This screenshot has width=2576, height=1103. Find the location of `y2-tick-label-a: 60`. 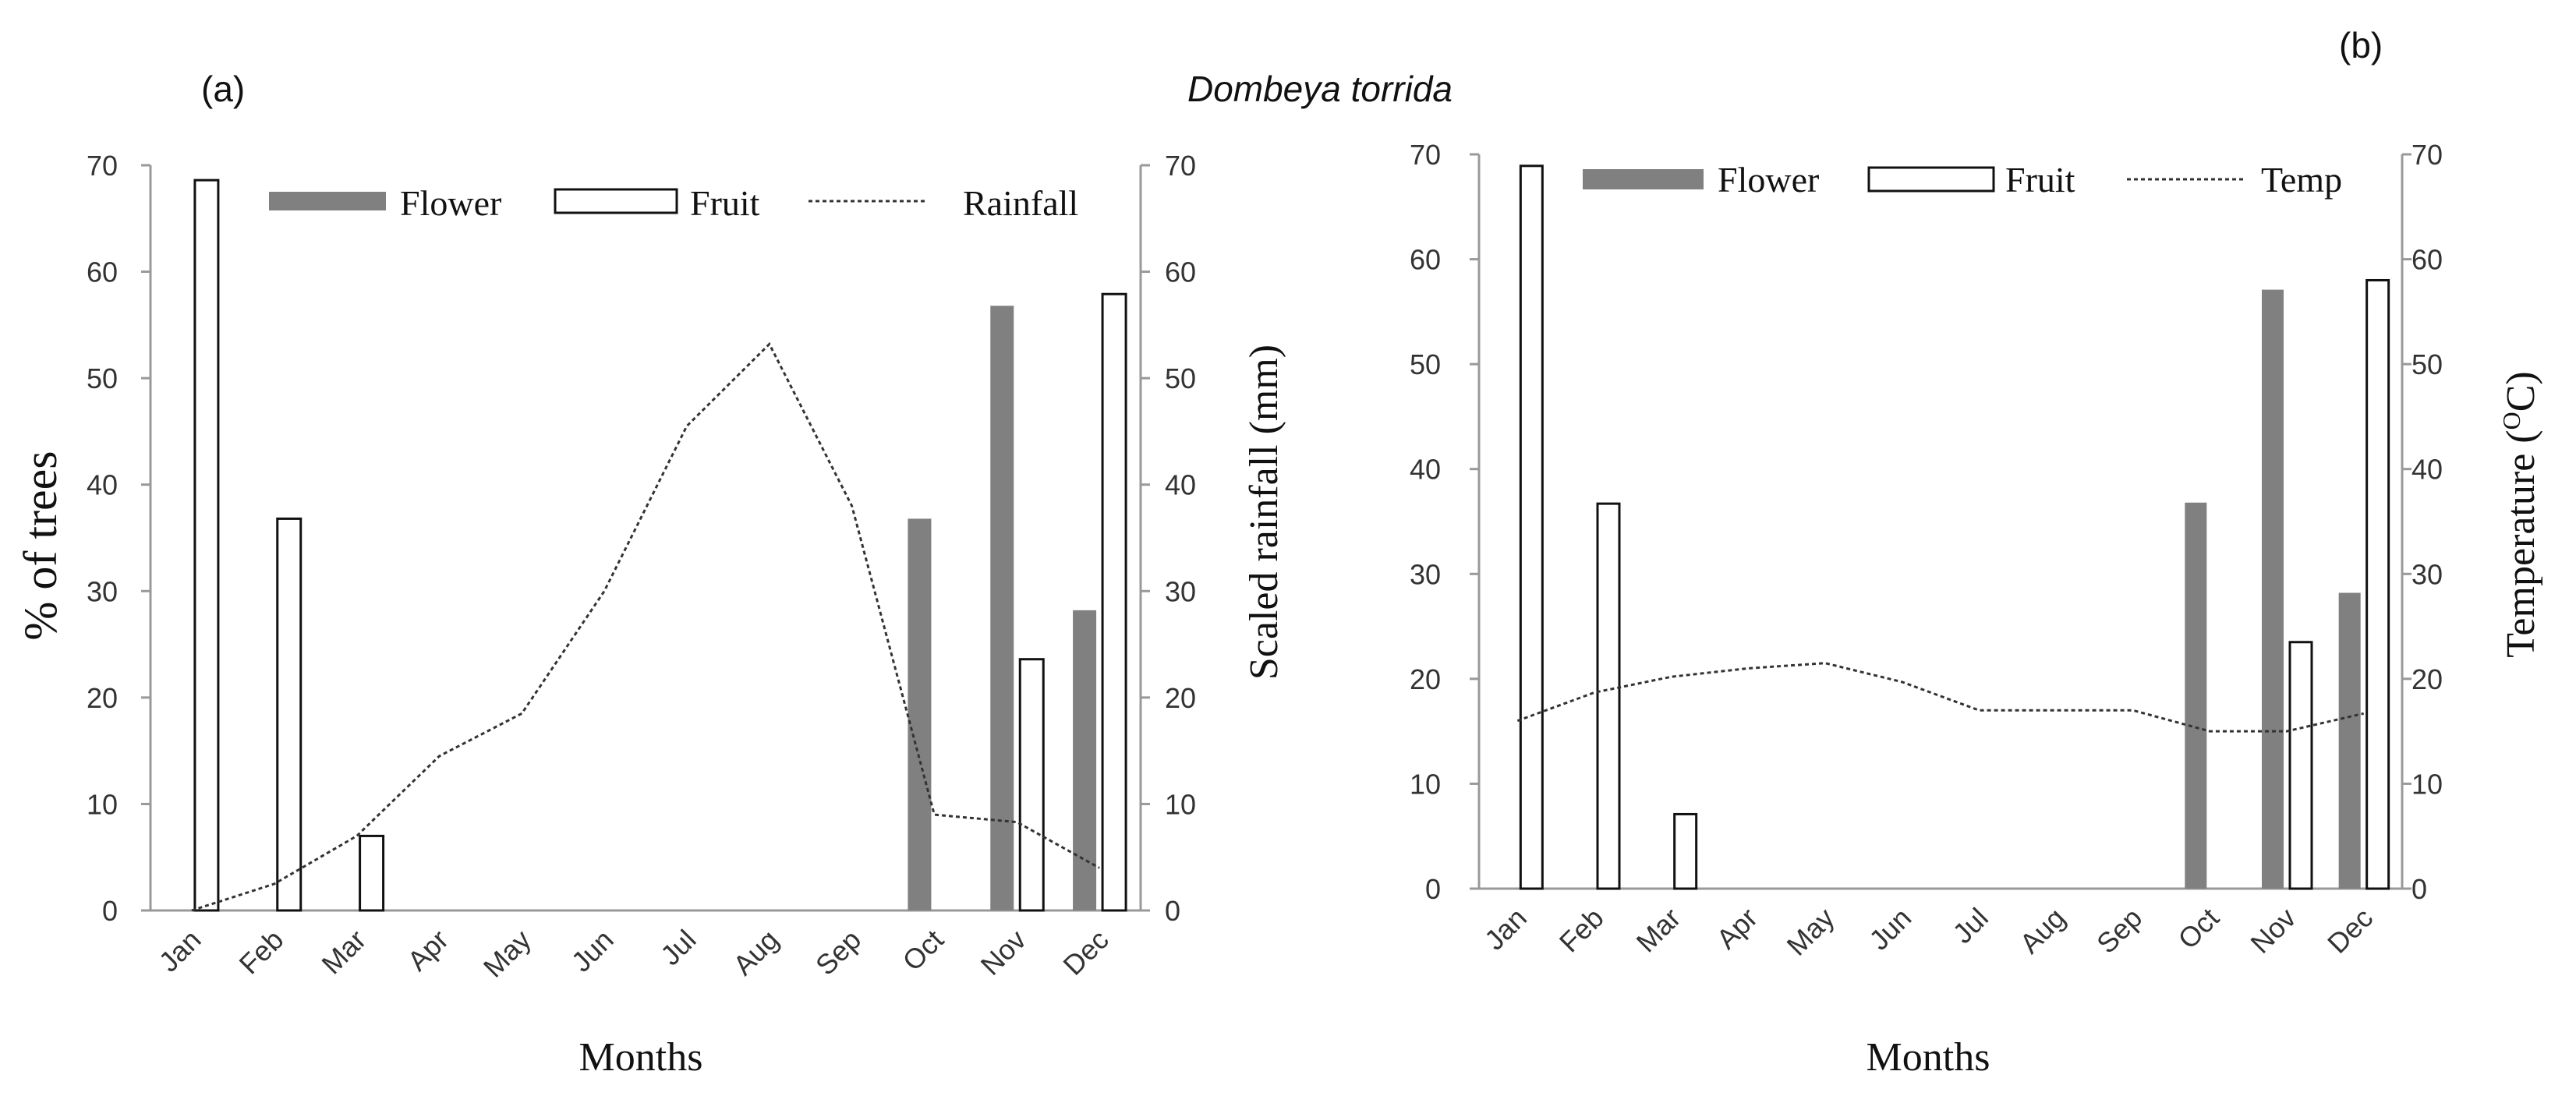

y2-tick-label-a: 60 is located at coordinates (1180, 272).